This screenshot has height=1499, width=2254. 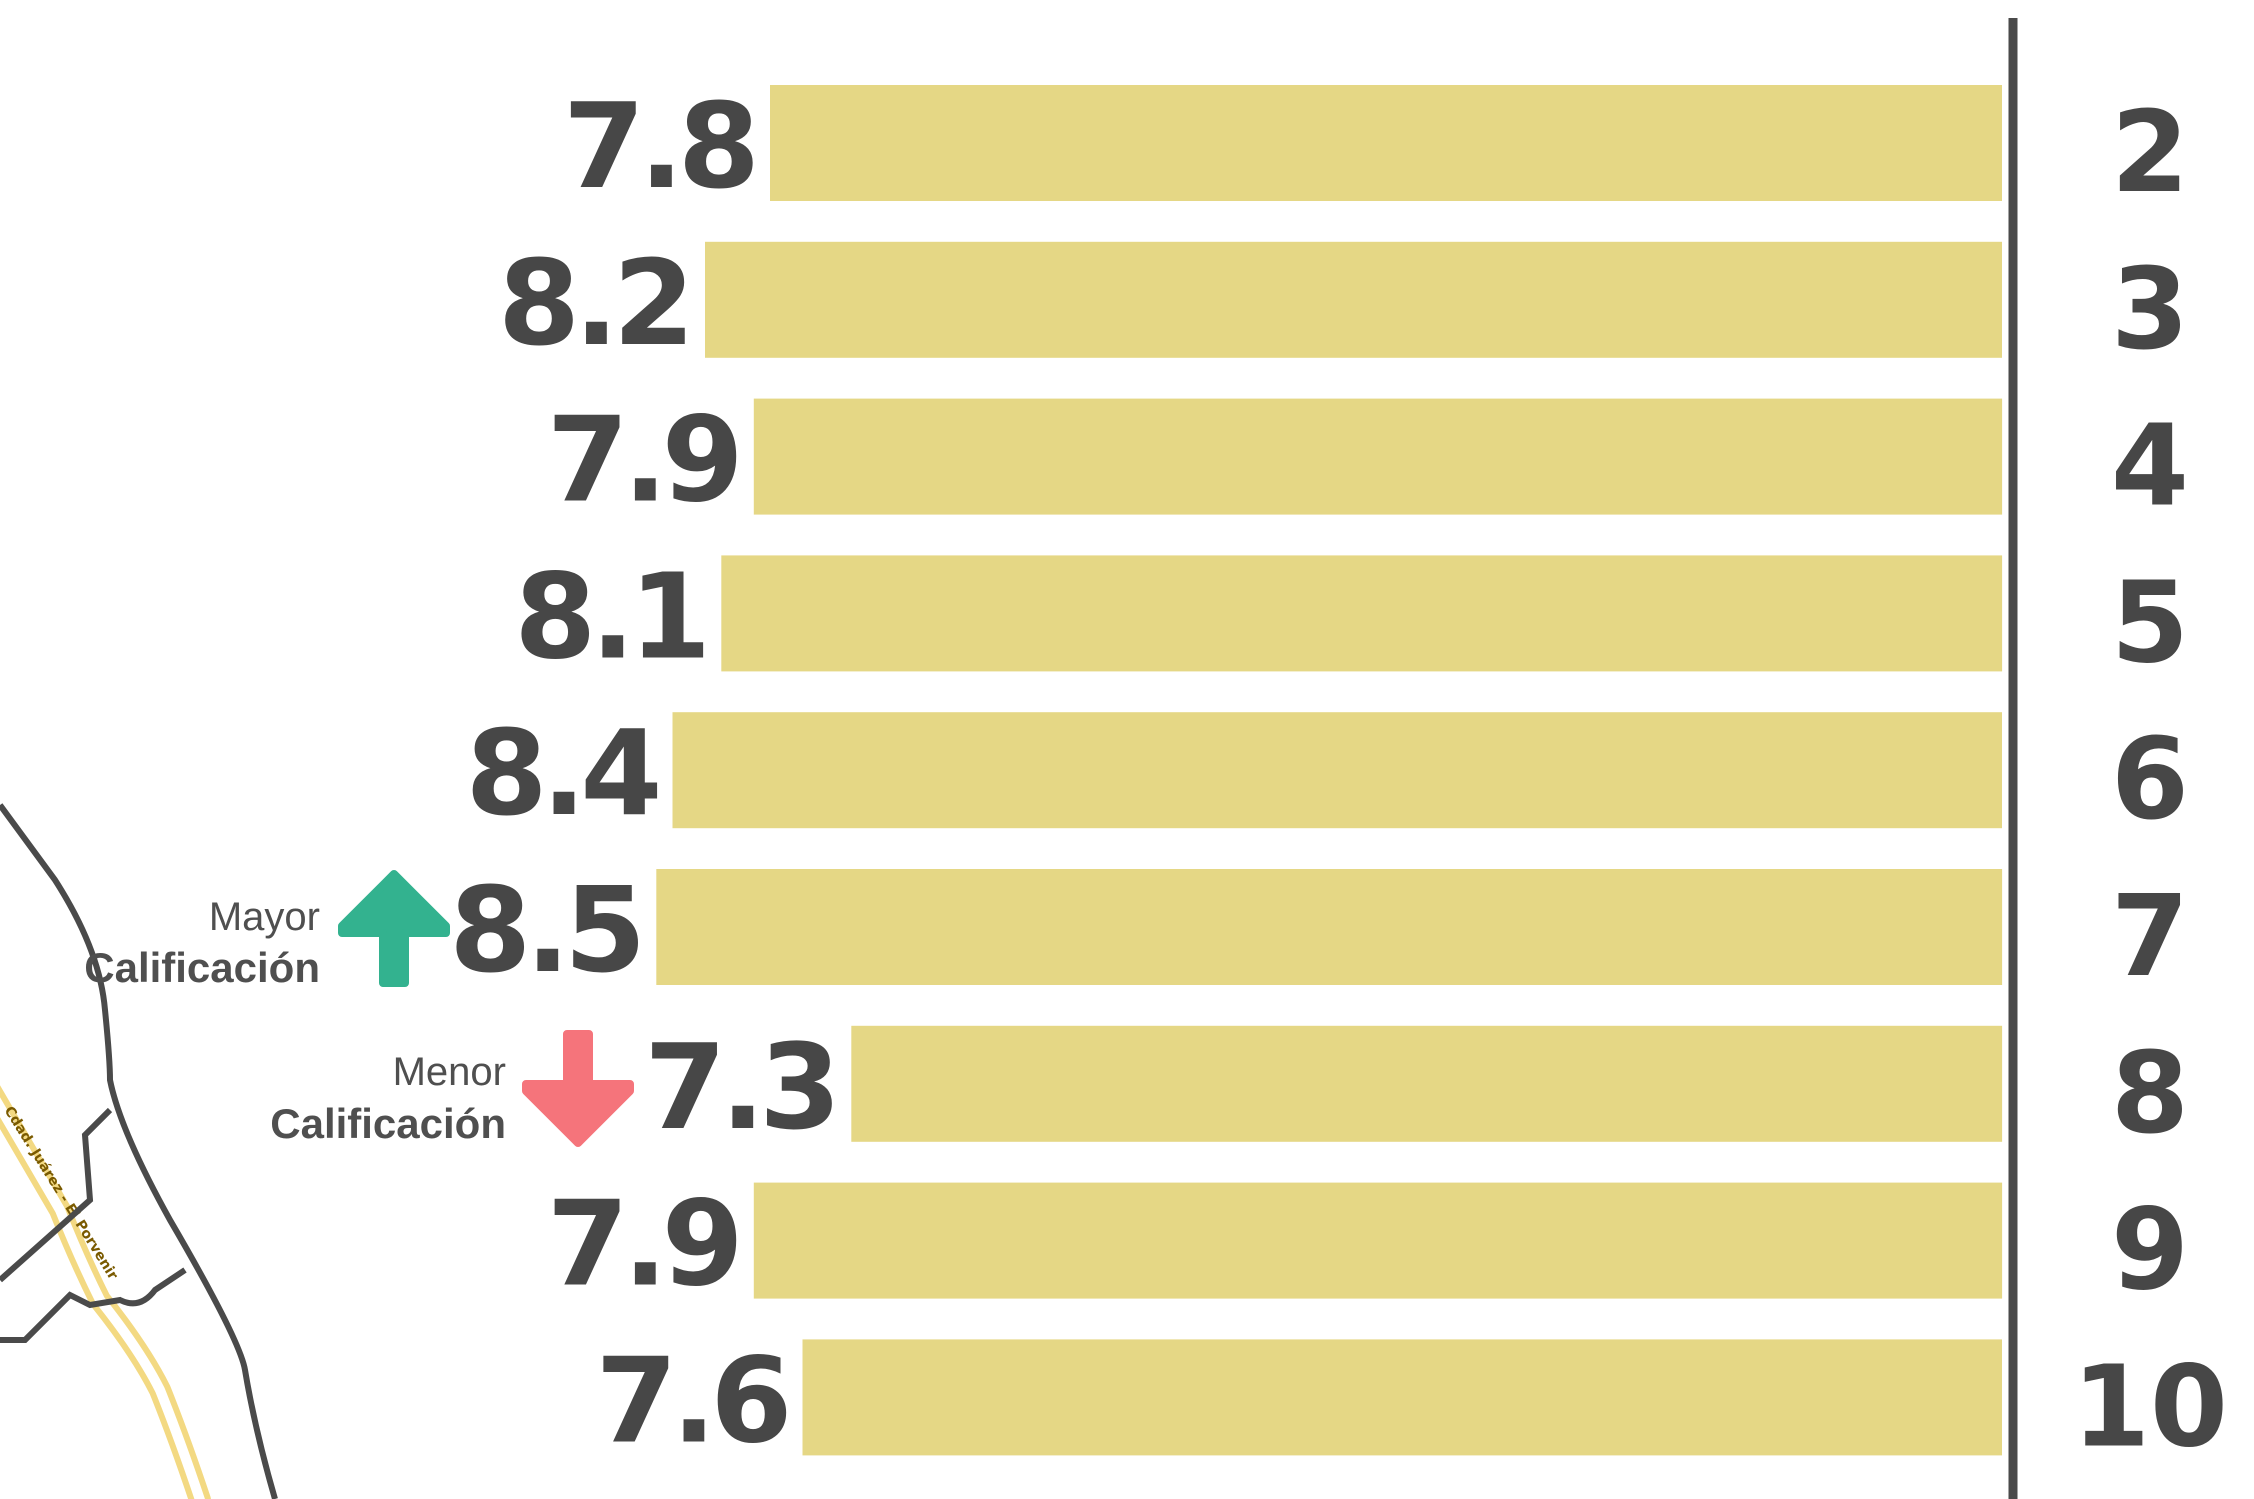 I want to click on legend-min-top: Menor, so click(x=449, y=1072).